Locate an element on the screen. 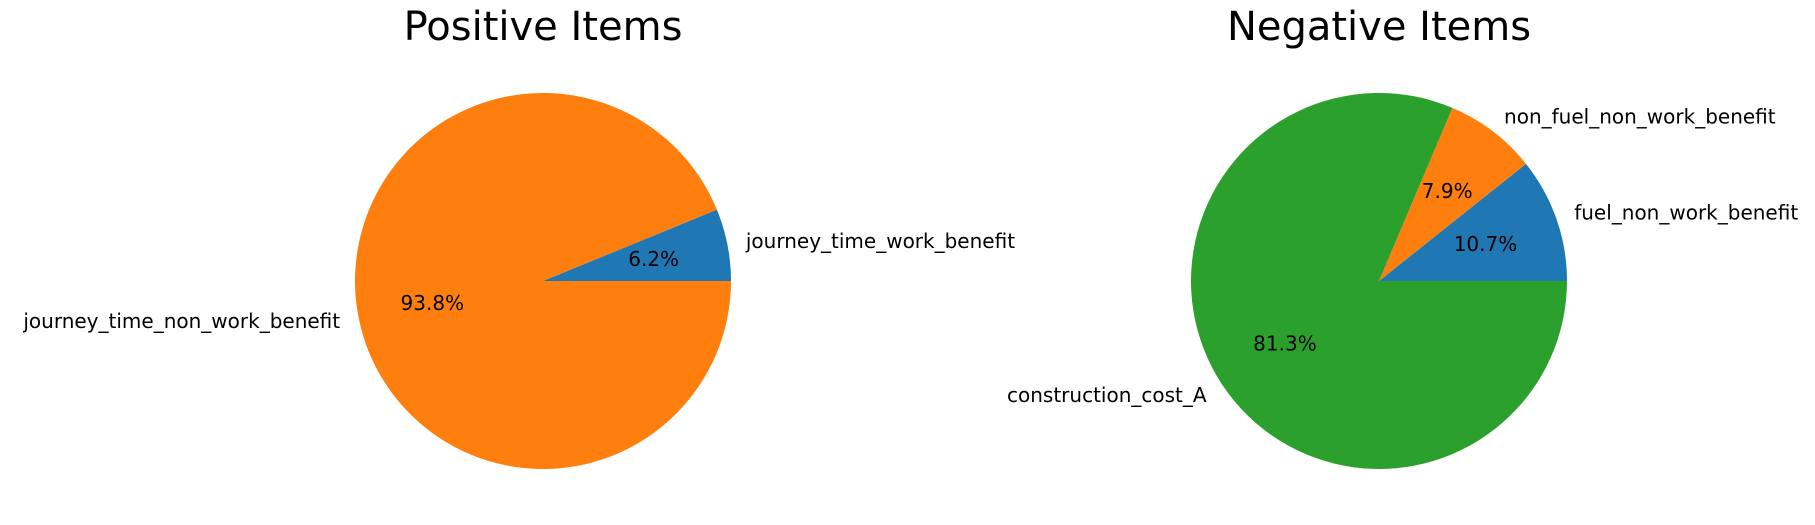 The width and height of the screenshot is (1815, 525). slice-label-journey-time-non-work-benefit: journey_time_non_work_benefit is located at coordinates (181, 321).